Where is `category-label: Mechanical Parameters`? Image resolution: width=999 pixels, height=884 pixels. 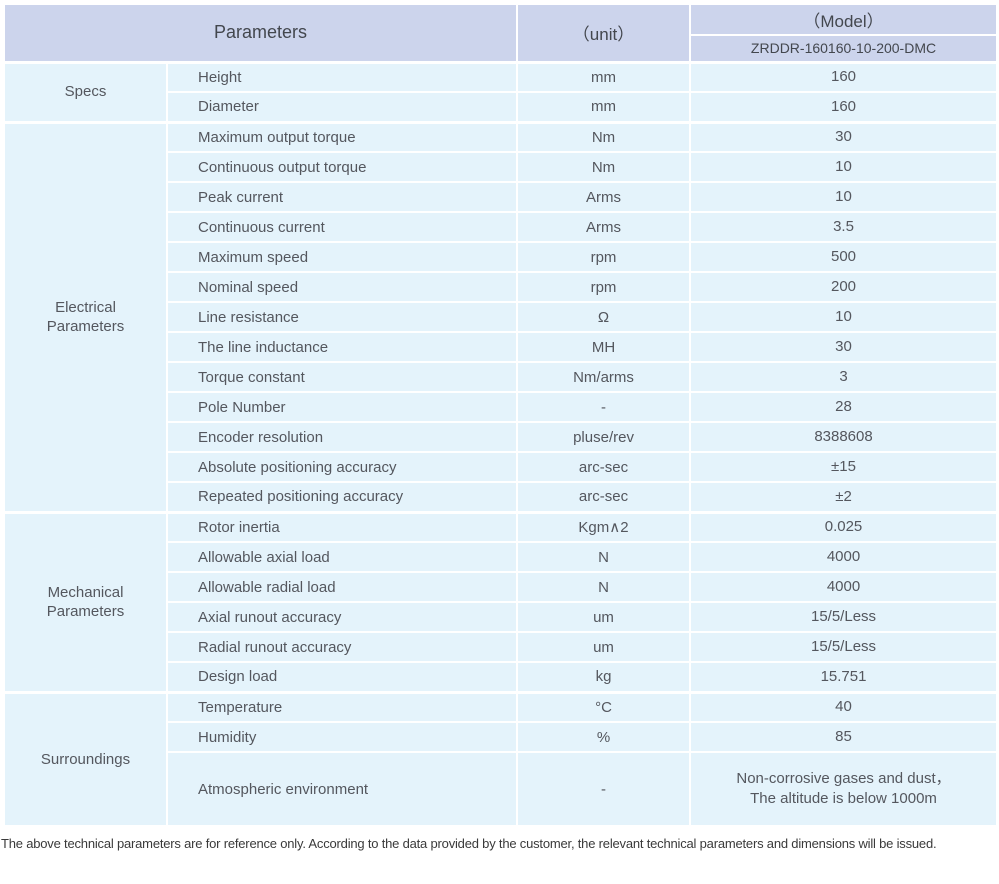
category-label: Mechanical Parameters is located at coordinates (85, 602).